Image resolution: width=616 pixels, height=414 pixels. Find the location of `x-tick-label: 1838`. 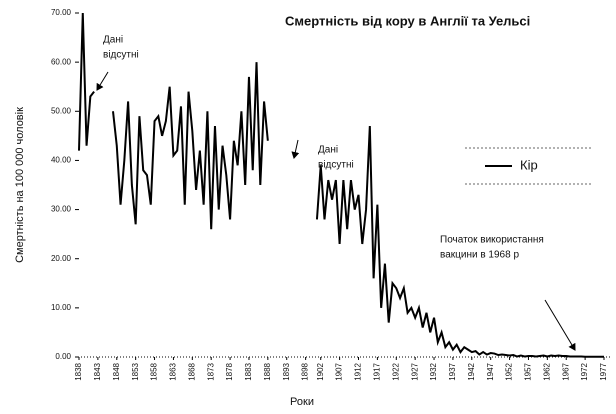

x-tick-label: 1838 is located at coordinates (78, 371).